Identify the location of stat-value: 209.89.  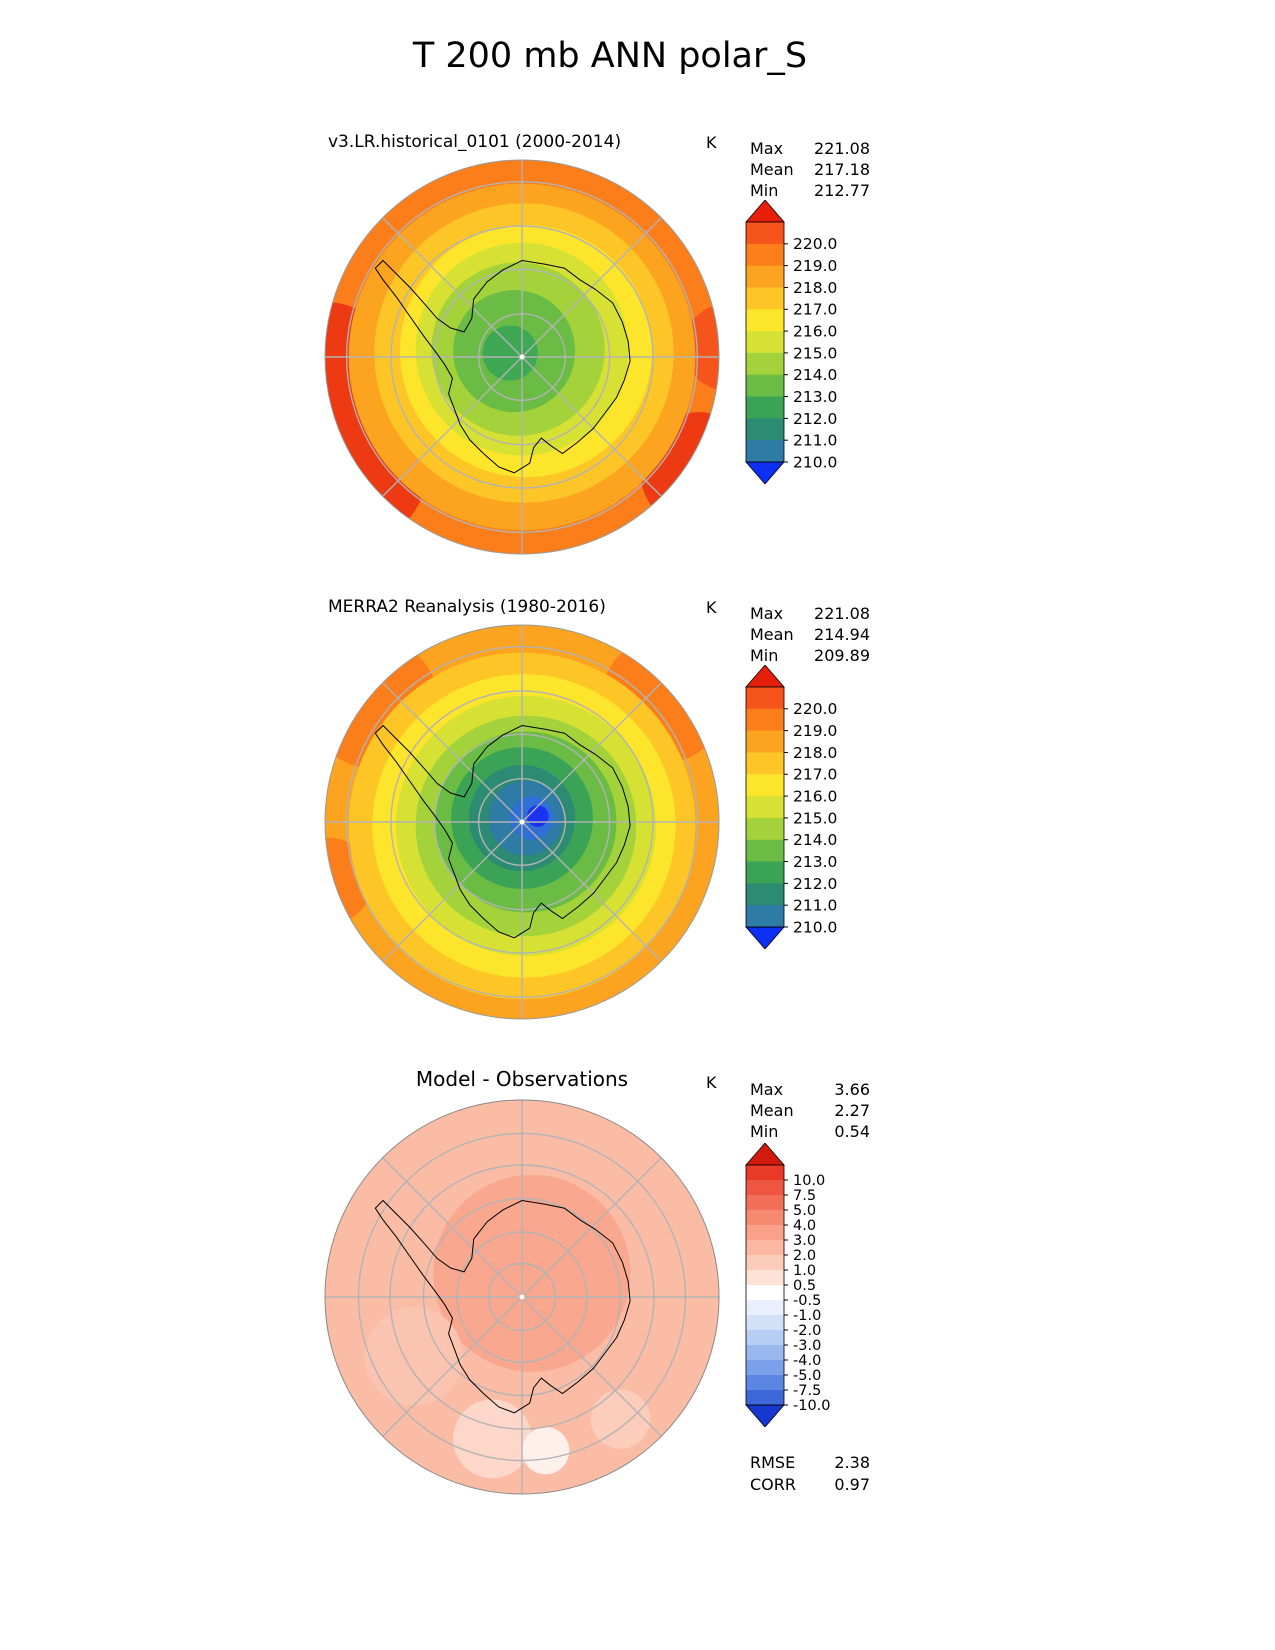
(842, 655).